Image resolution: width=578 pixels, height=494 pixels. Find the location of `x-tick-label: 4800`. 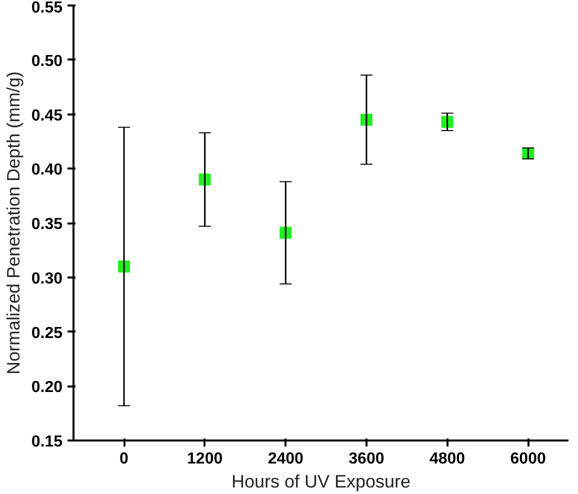

x-tick-label: 4800 is located at coordinates (447, 459).